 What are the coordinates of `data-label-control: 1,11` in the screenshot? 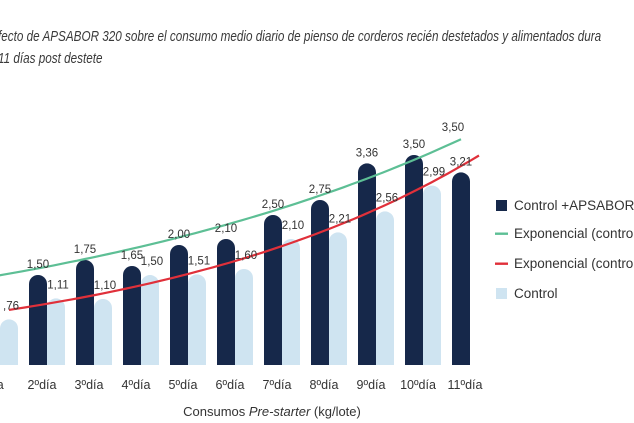 It's located at (58, 285).